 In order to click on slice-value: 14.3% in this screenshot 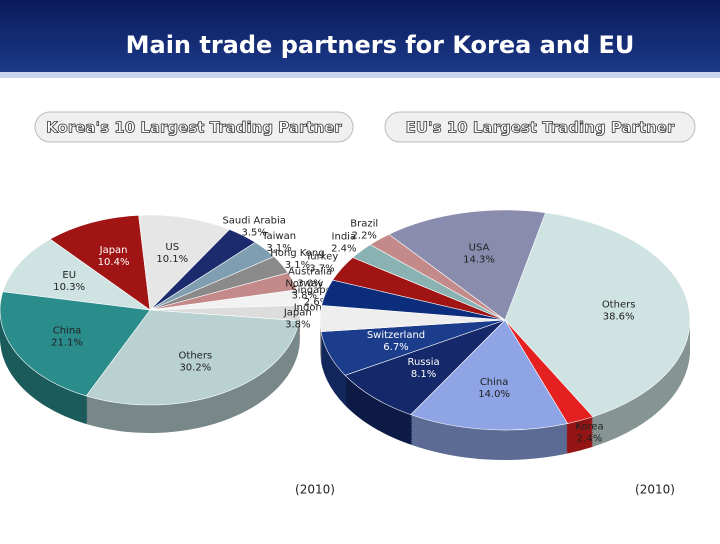, I will do `click(479, 260)`.